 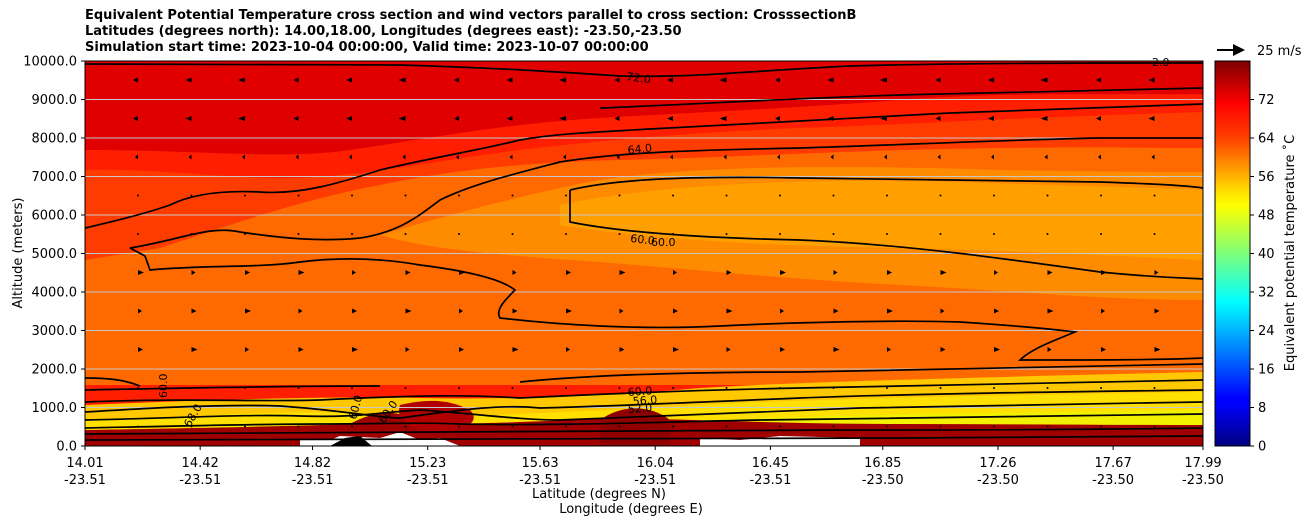 What do you see at coordinates (55, 331) in the screenshot?
I see `y-tick-label: 3000.0` at bounding box center [55, 331].